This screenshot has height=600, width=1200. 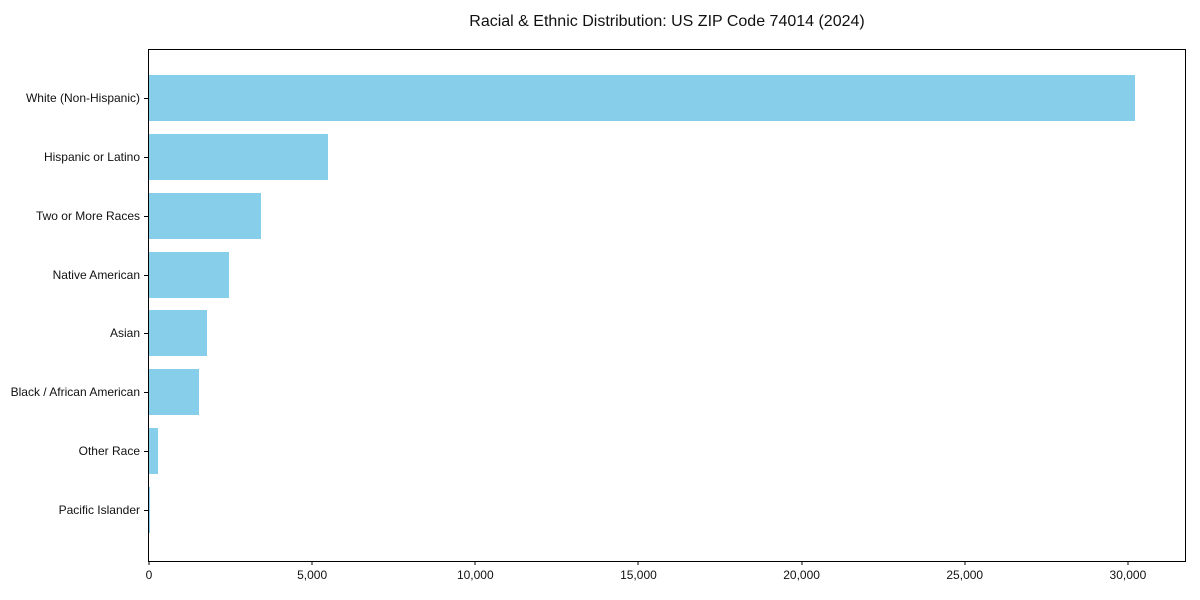 I want to click on y-axis-category-label: Asian, so click(x=124, y=333).